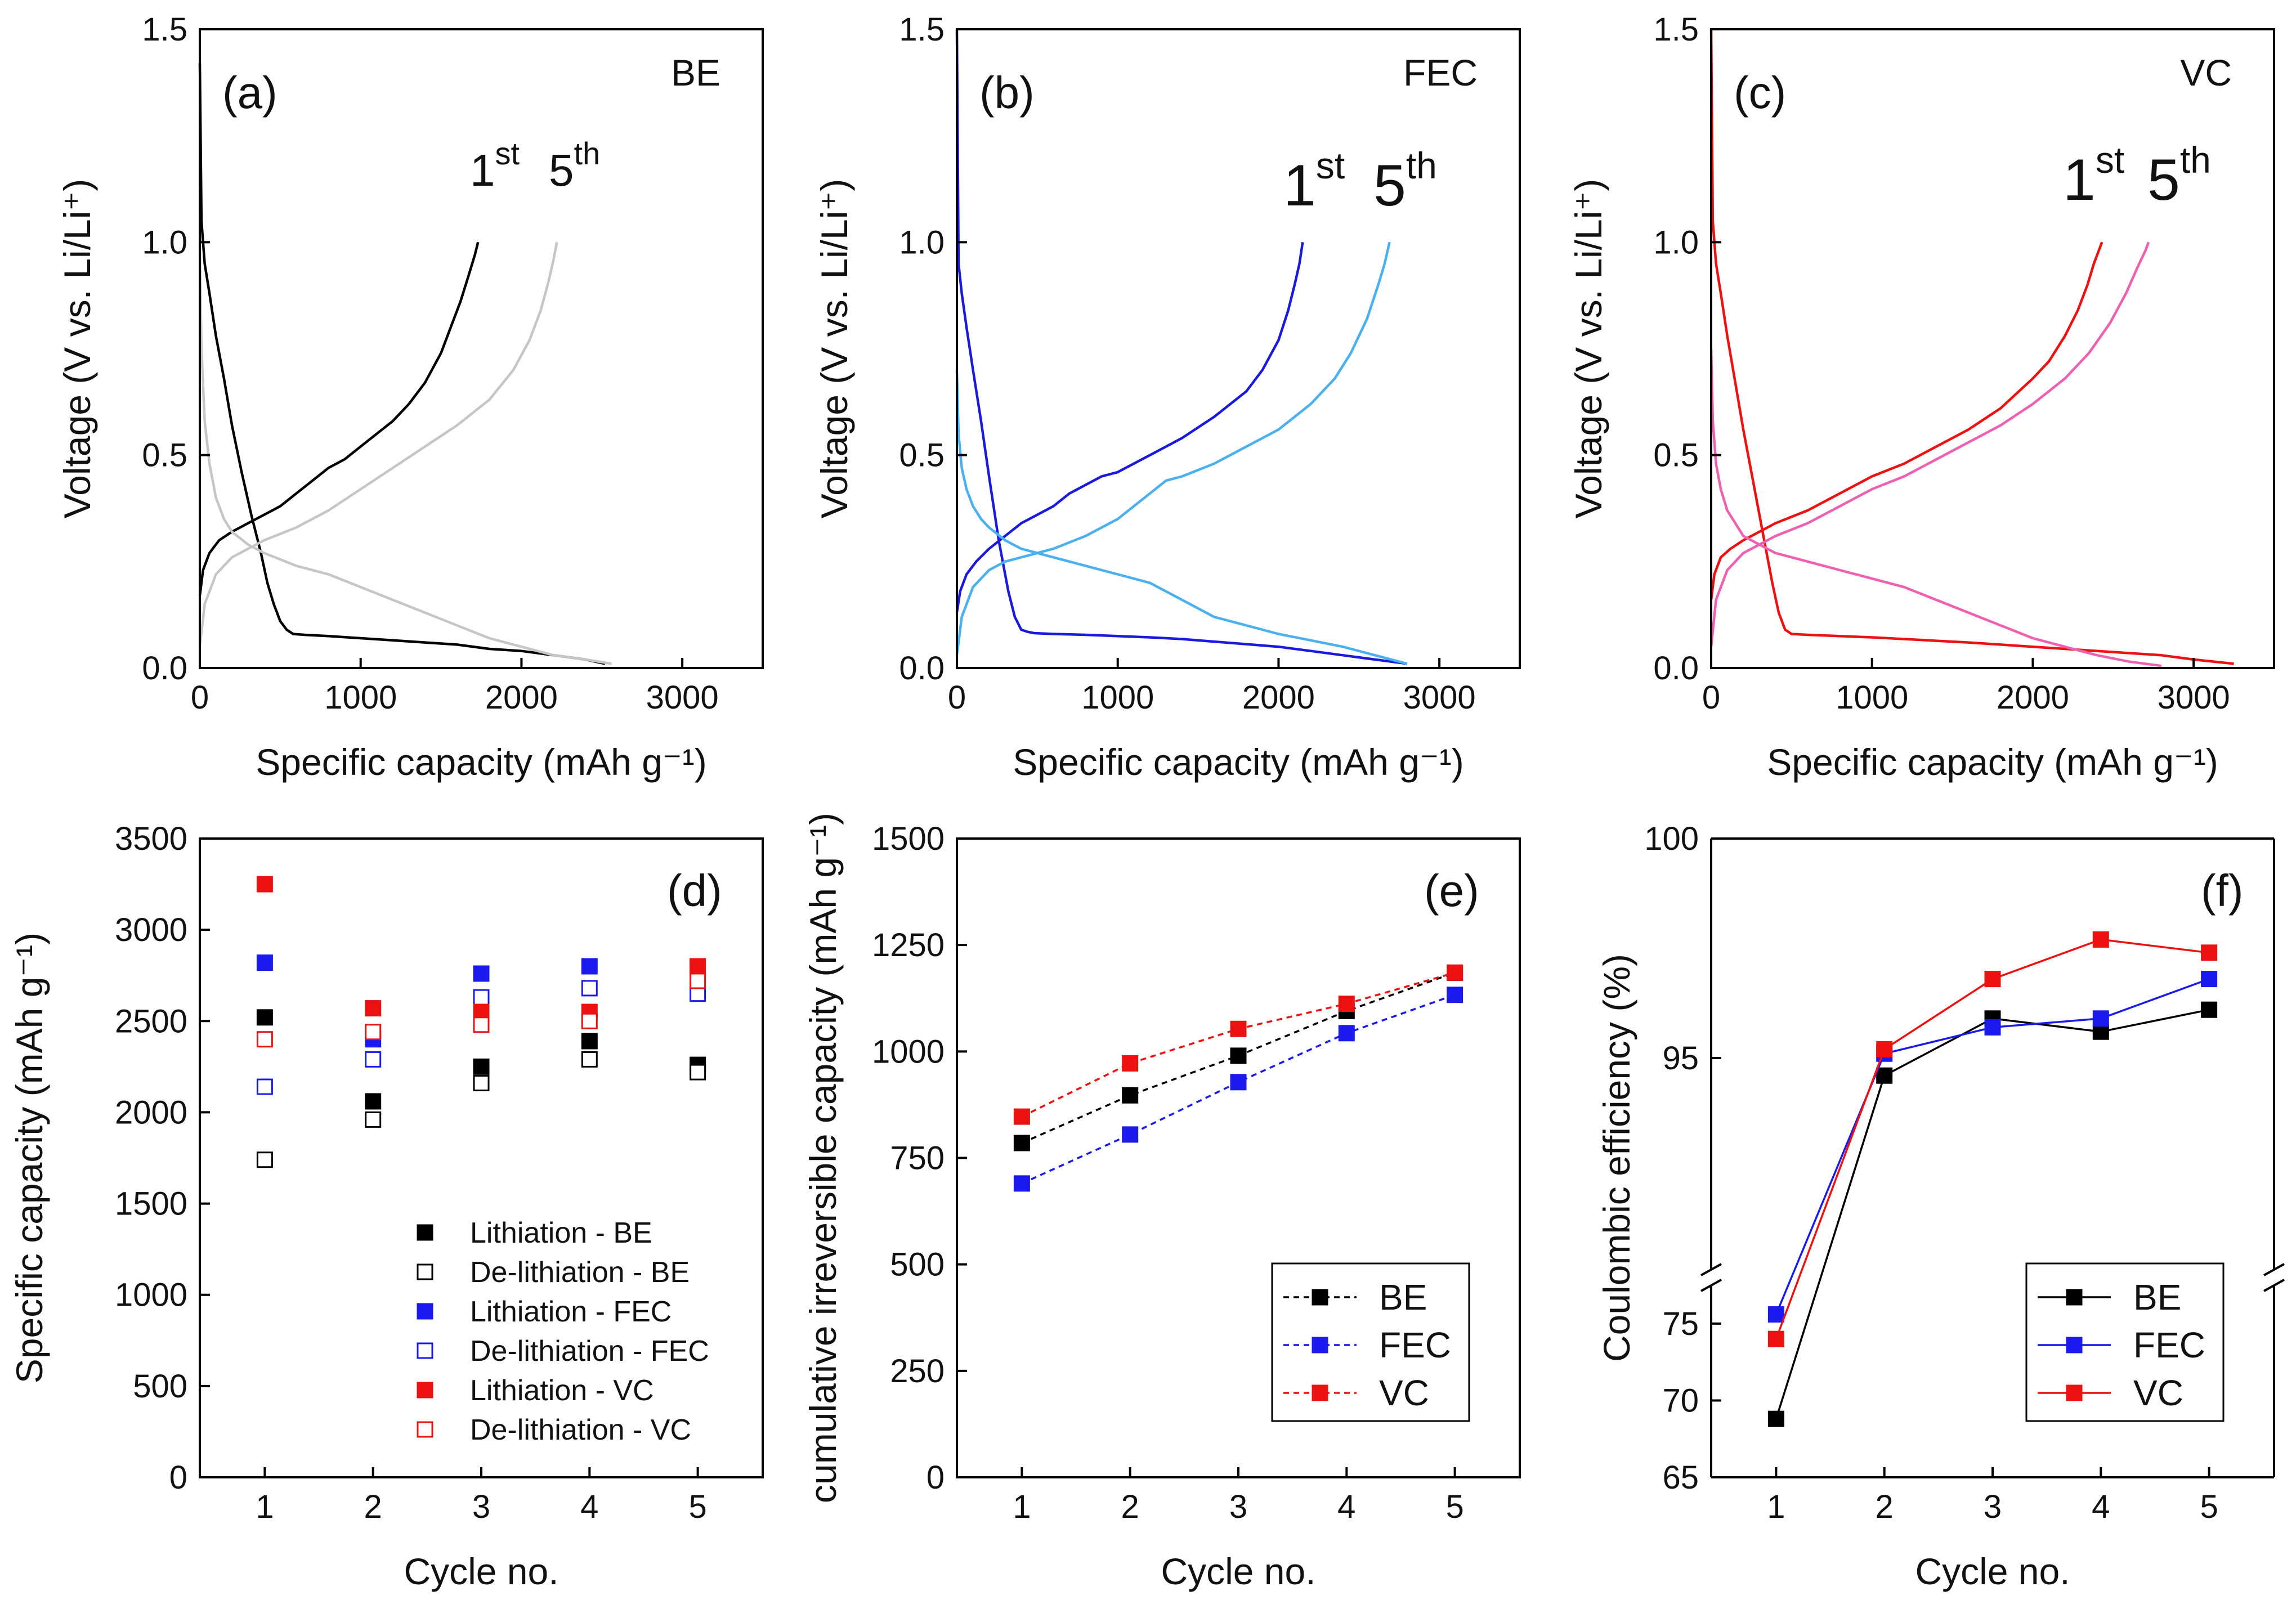 The width and height of the screenshot is (2296, 1609). What do you see at coordinates (1680, 1478) in the screenshot?
I see `y-tick-label: 65` at bounding box center [1680, 1478].